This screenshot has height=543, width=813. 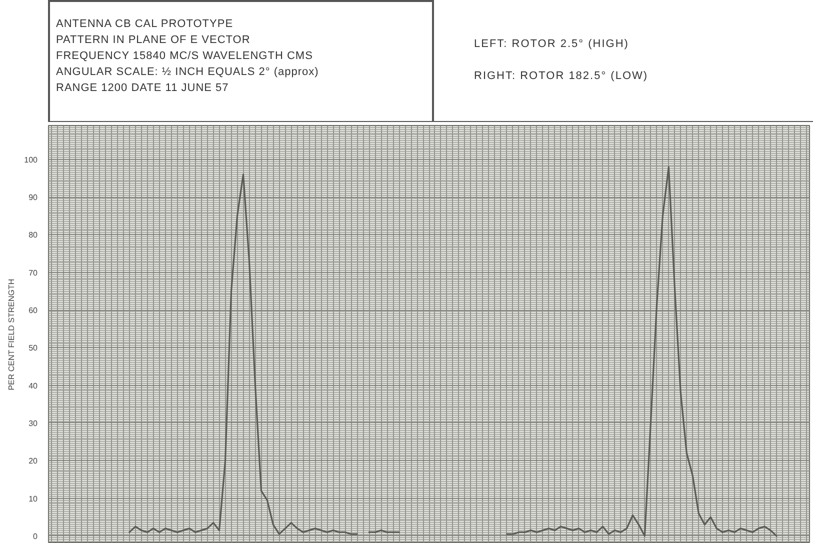 What do you see at coordinates (33, 235) in the screenshot?
I see `y-tick-label: 80` at bounding box center [33, 235].